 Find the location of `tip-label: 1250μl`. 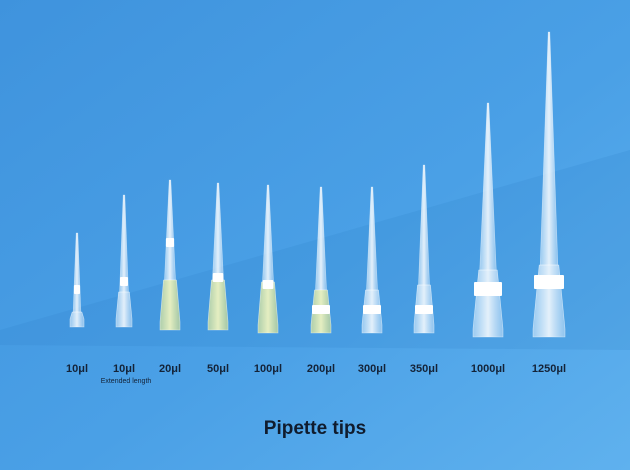

tip-label: 1250μl is located at coordinates (549, 369).